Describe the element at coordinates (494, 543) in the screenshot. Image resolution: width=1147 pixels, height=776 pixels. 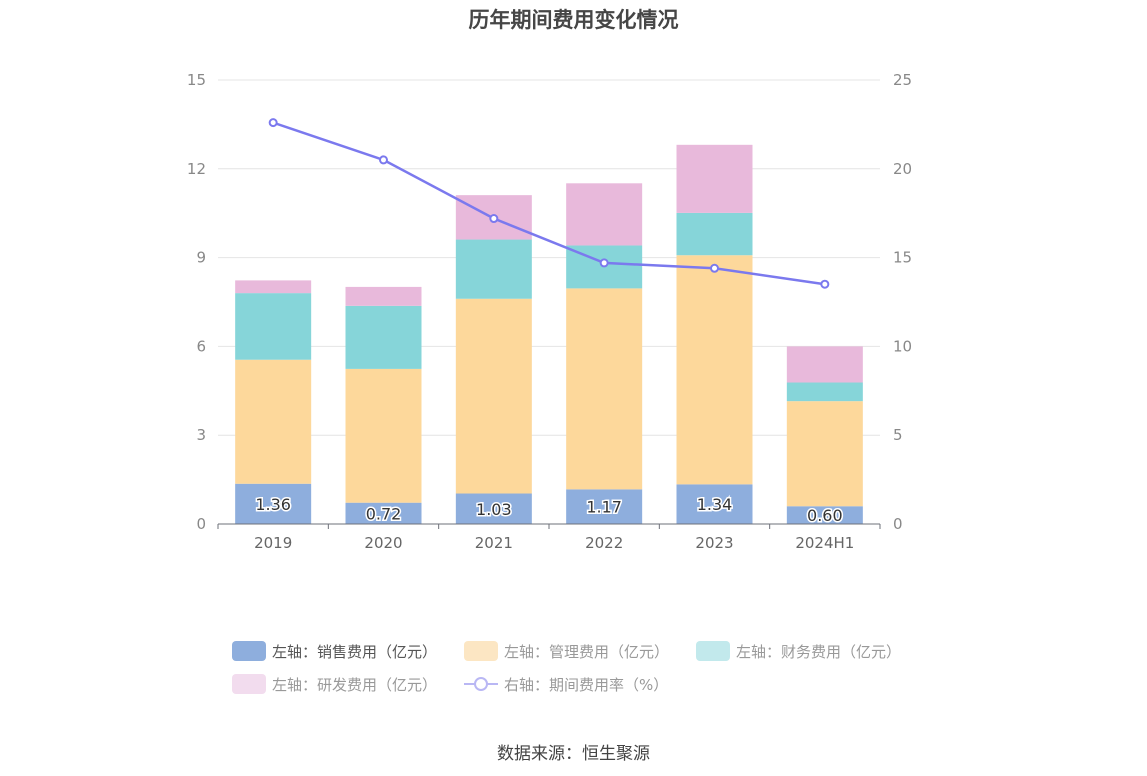
I see `x-axis-tick-label: 2021` at that location.